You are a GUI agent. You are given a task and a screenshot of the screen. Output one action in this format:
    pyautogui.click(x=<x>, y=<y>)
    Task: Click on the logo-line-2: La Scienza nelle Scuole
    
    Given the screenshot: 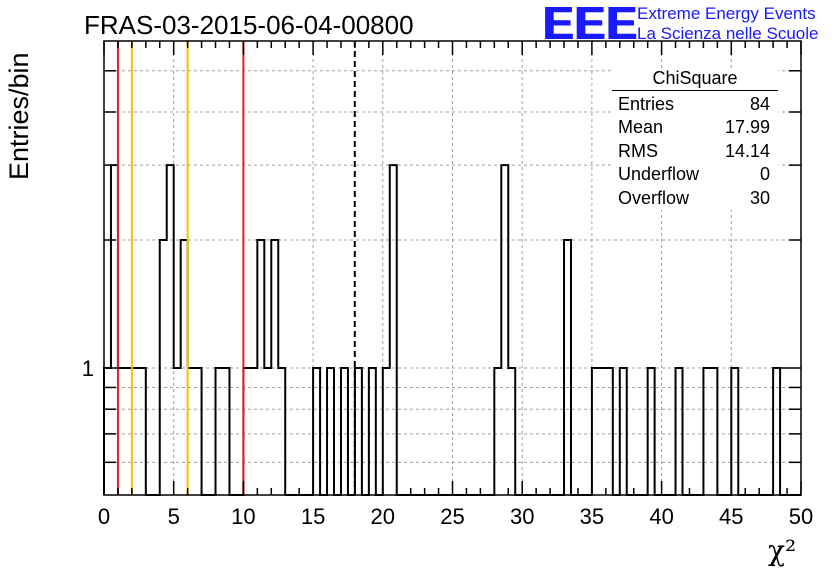 What is the action you would take?
    pyautogui.click(x=728, y=33)
    